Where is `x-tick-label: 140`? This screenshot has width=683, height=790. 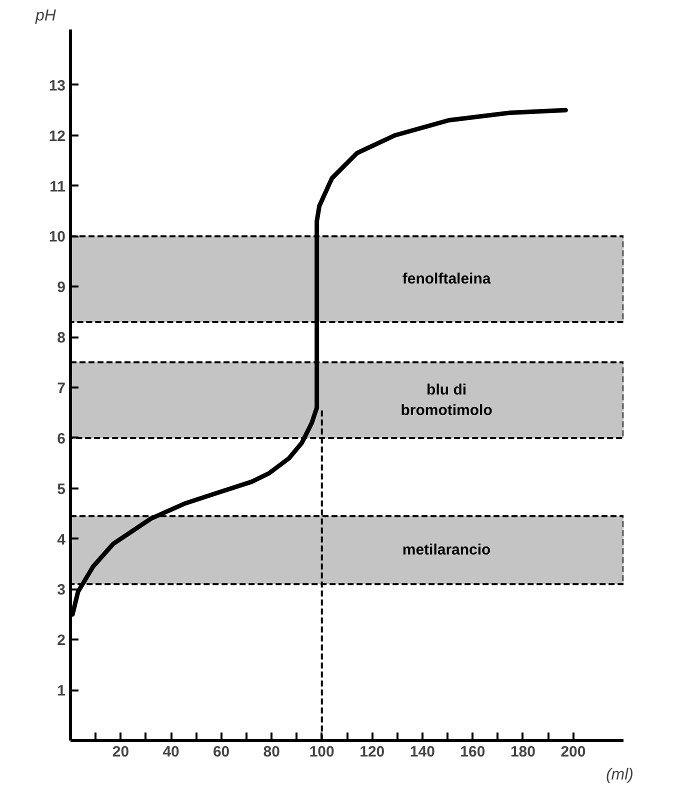
x-tick-label: 140 is located at coordinates (422, 752).